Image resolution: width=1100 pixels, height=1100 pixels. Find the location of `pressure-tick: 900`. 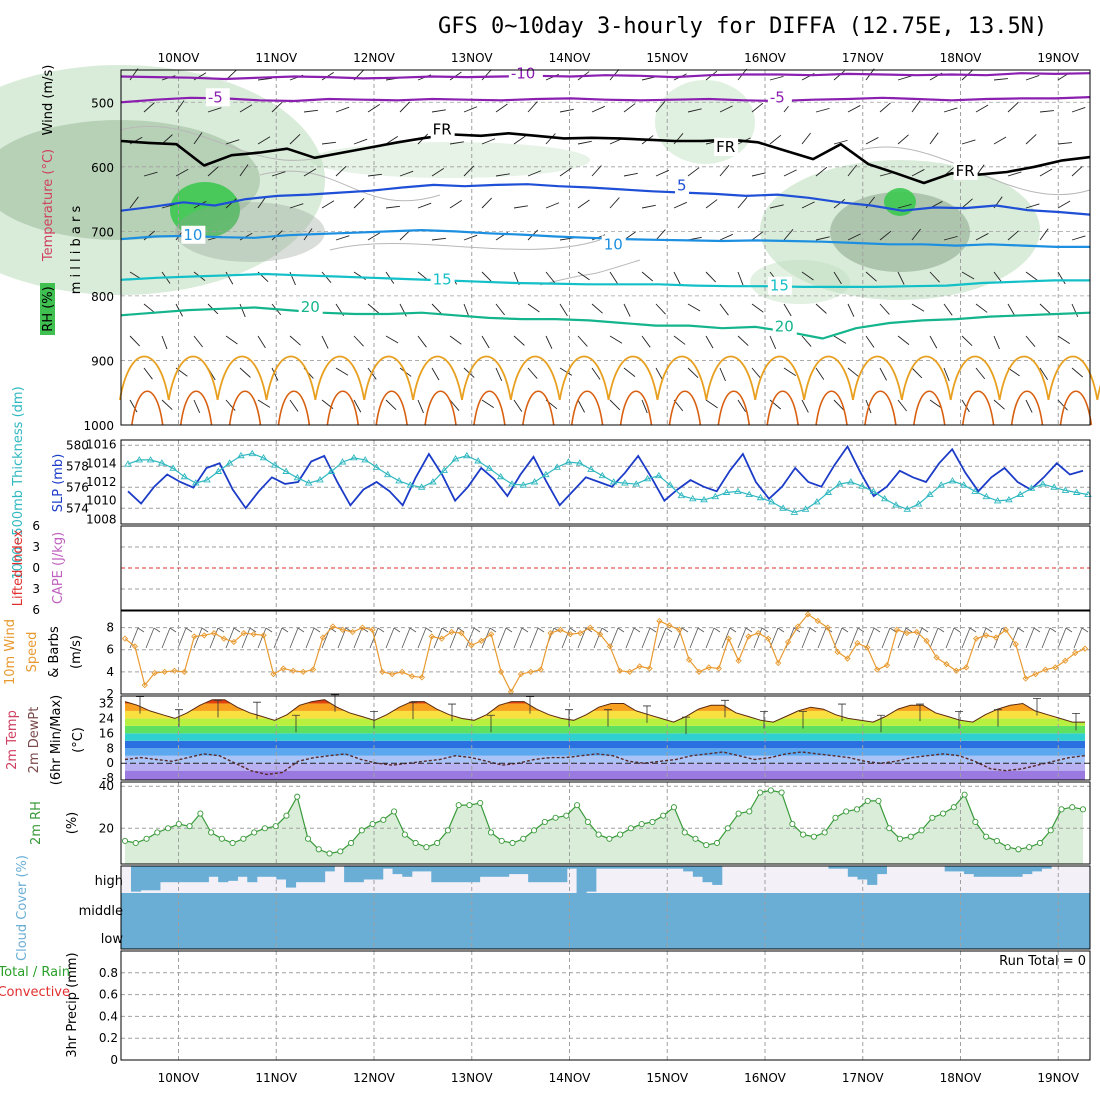

pressure-tick: 900 is located at coordinates (102, 361).